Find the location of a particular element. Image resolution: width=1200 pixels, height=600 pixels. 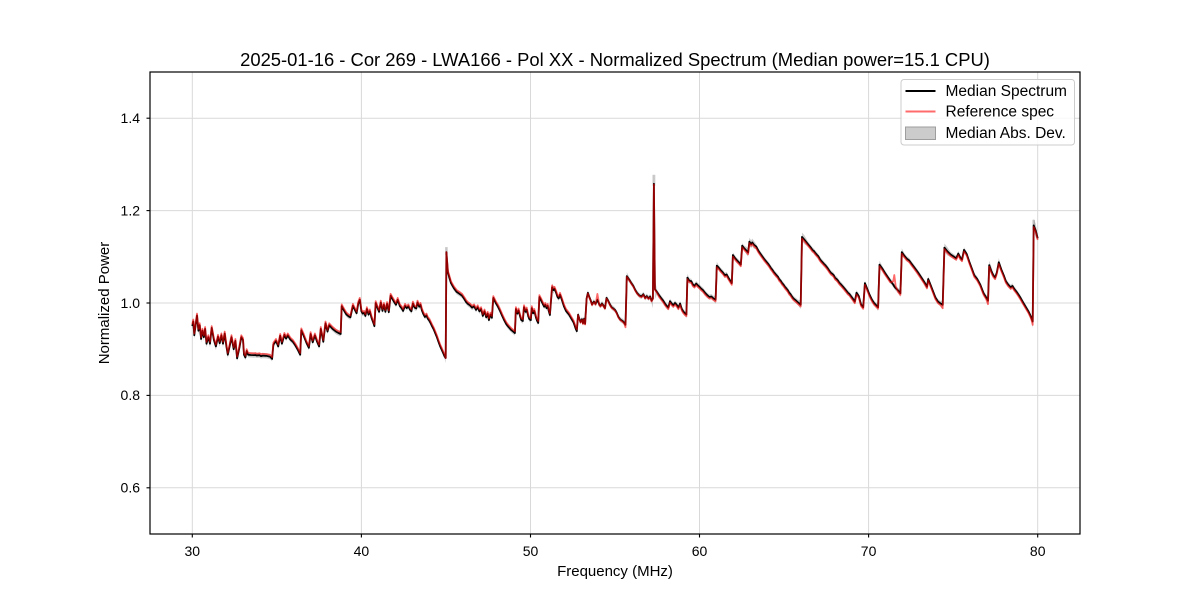

svg-text: 60 is located at coordinates (700, 551).